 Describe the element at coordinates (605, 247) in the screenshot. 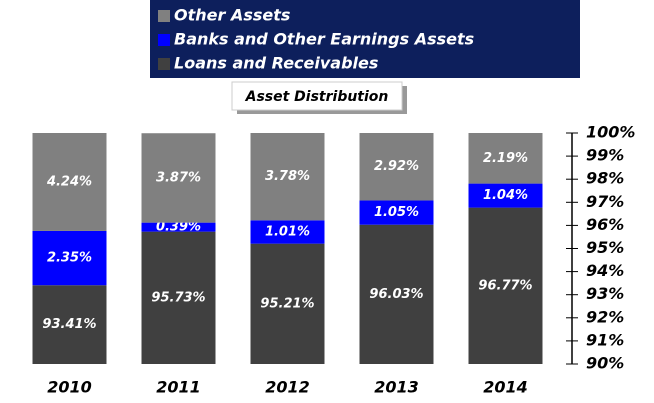

I see `y-tick-label: 95%` at that location.